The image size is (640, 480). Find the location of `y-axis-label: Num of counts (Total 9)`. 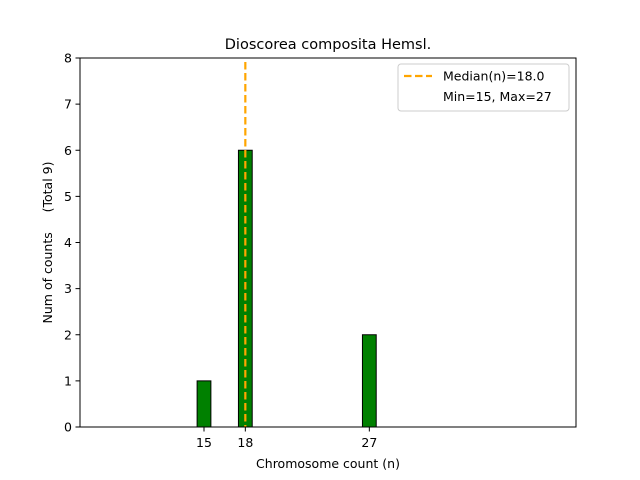

y-axis-label: Num of counts (Total 9) is located at coordinates (47, 243).